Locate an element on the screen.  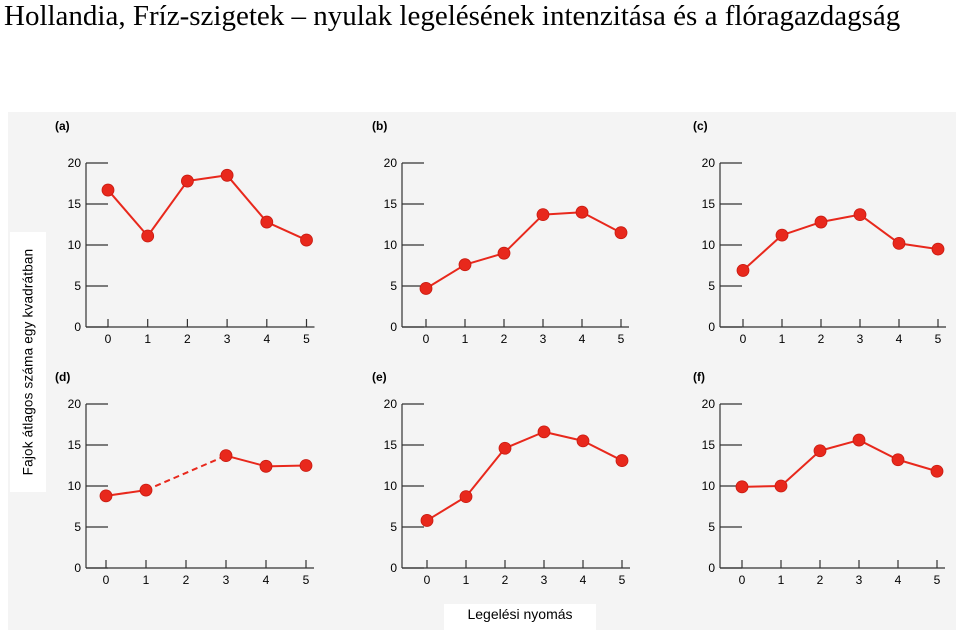
chart-panel: (b) 0 5 10 15 20 0 1 2 3 4 5 is located at coordinates (500, 232).